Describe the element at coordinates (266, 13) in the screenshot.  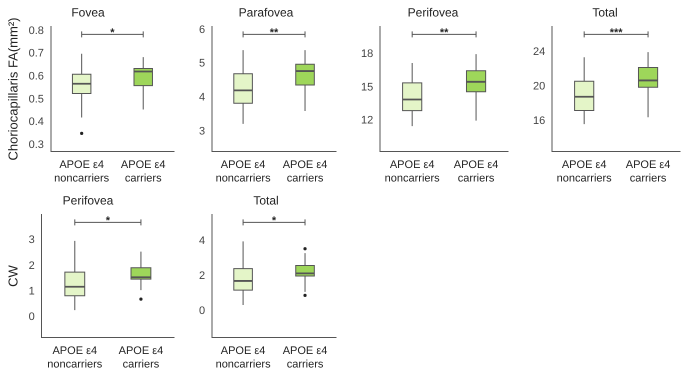
I see `chart-title: Parafovea` at that location.